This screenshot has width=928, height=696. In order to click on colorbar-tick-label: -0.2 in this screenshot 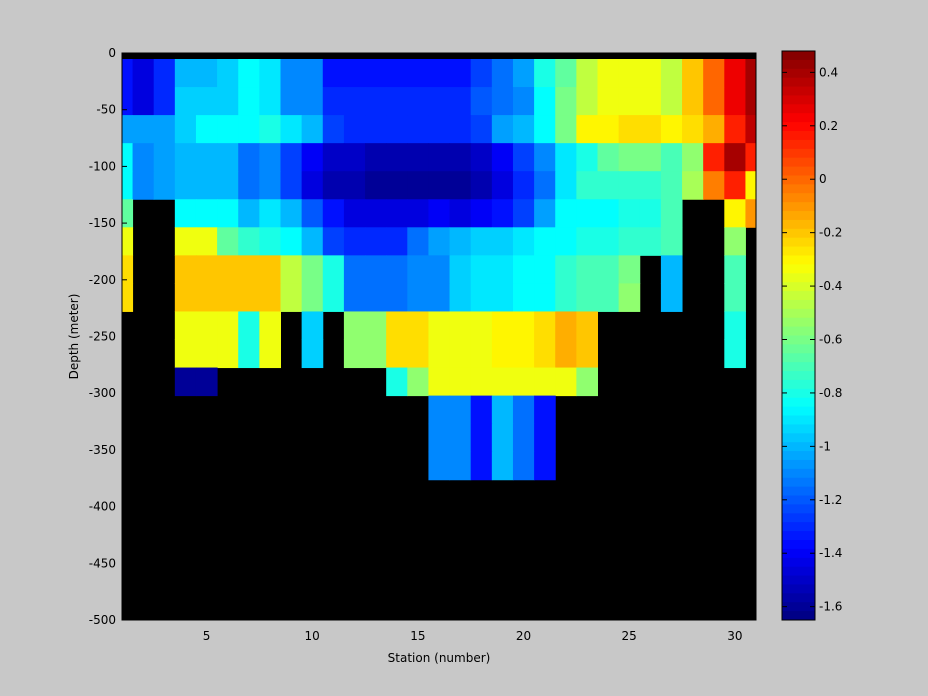, I will do `click(830, 233)`.